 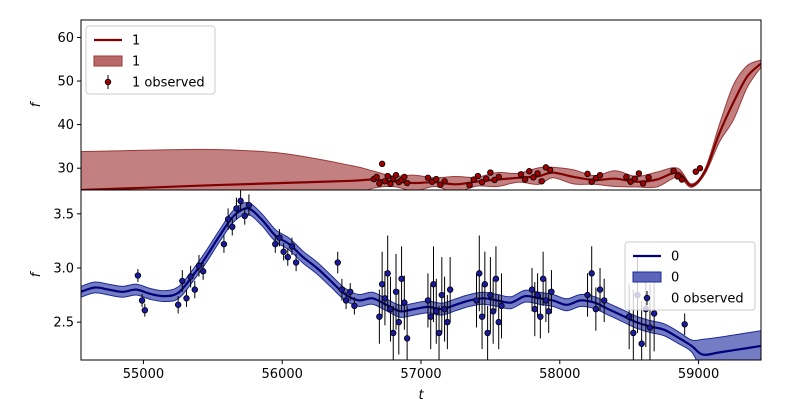 What do you see at coordinates (65, 125) in the screenshot?
I see `y-tick-label: 40` at bounding box center [65, 125].